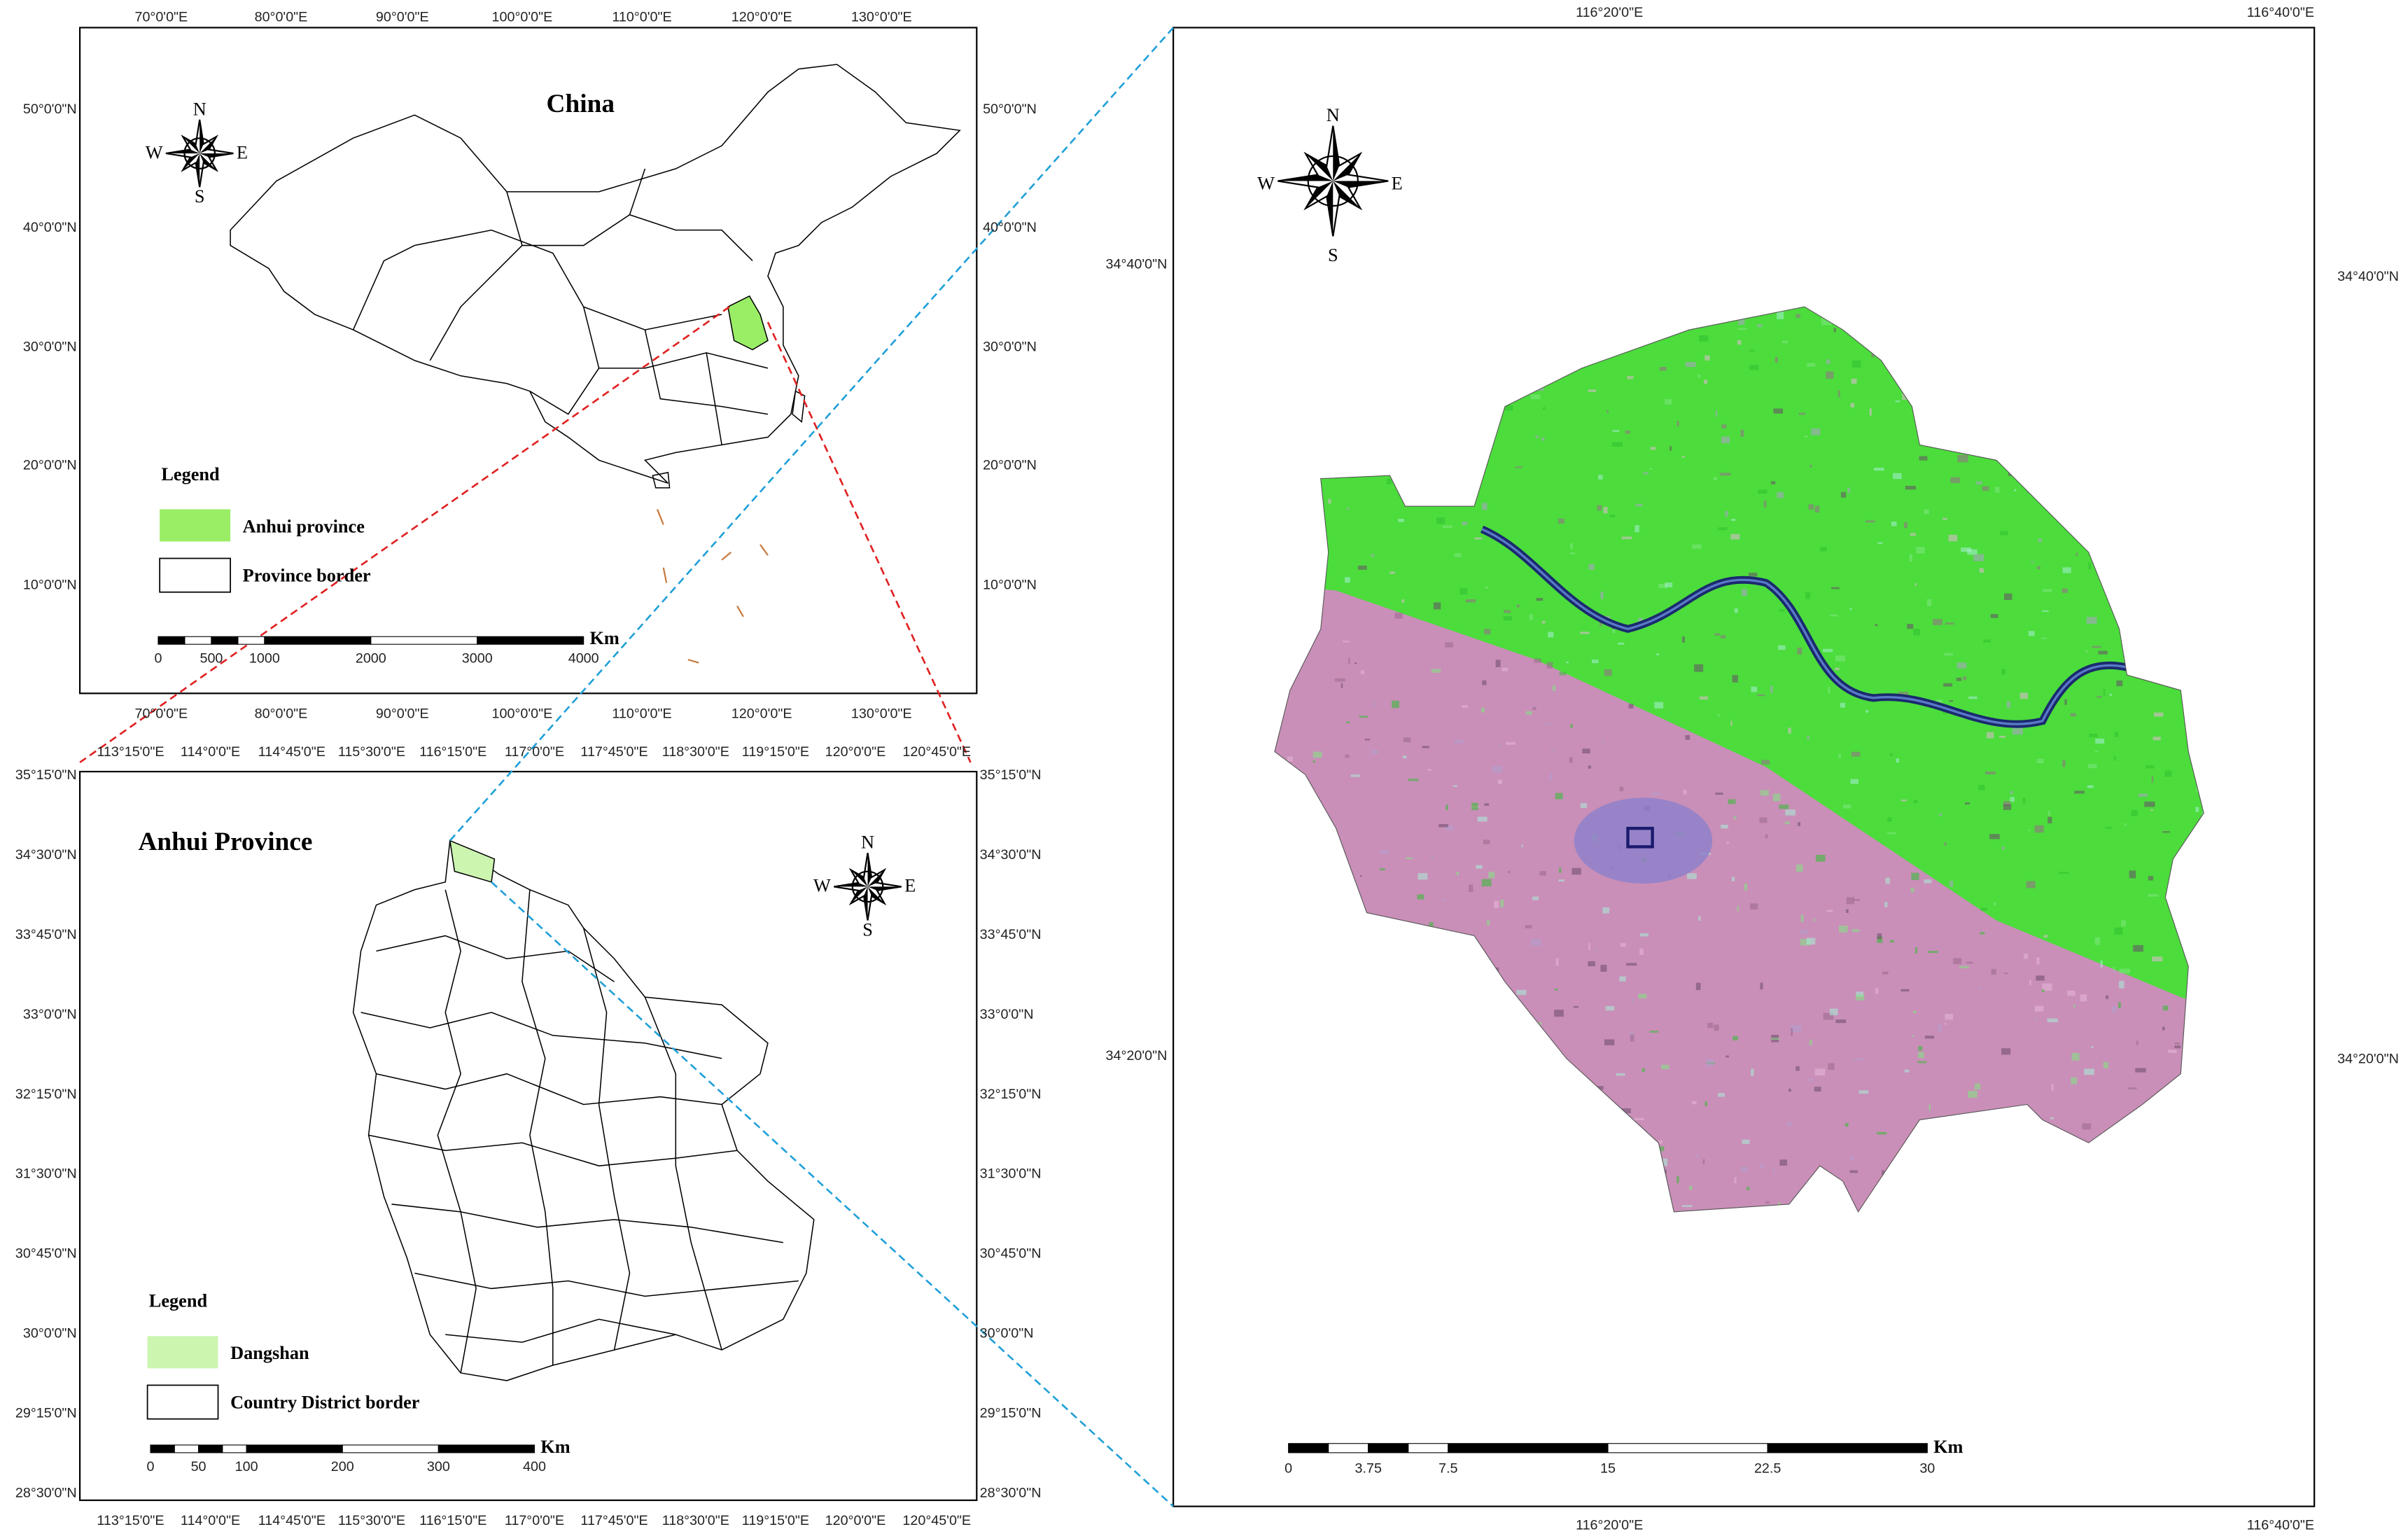 This screenshot has width=2408, height=1534. Describe the element at coordinates (762, 17) in the screenshot. I see `lon-label: 120°0'0"E` at that location.